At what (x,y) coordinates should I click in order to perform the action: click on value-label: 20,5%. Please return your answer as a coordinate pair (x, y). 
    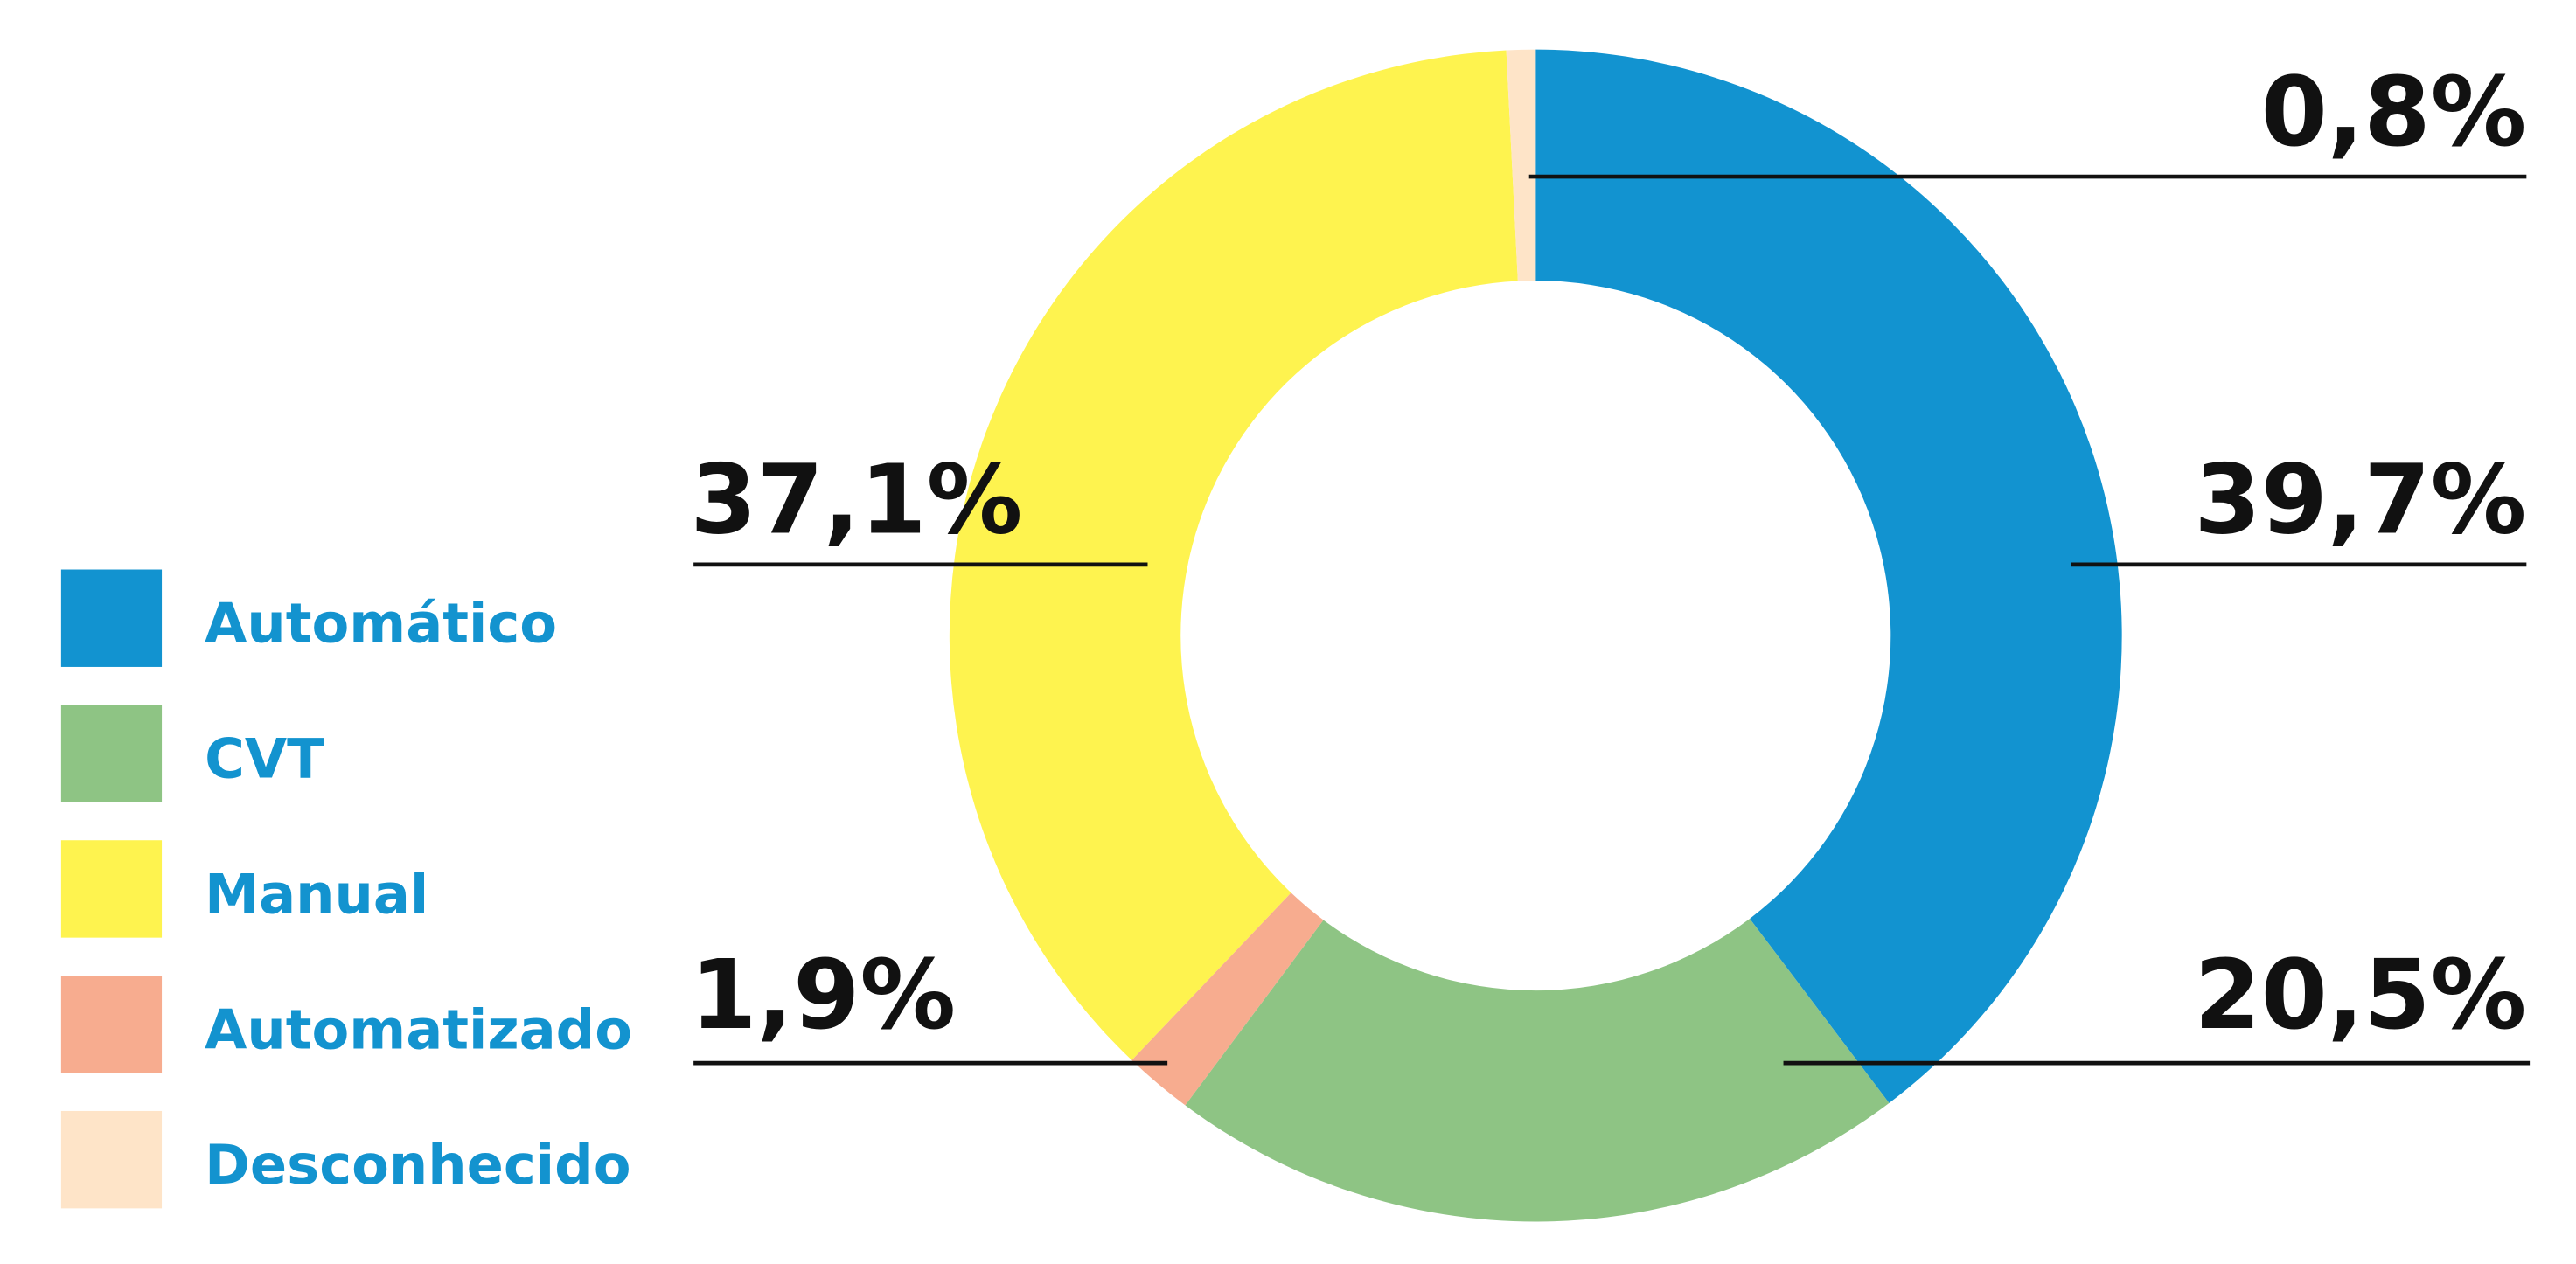
    Looking at the image, I should click on (2360, 995).